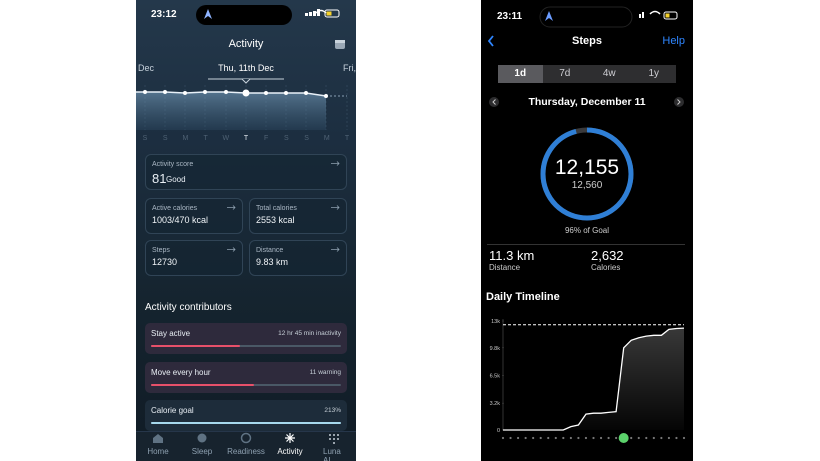 The image size is (820, 461). I want to click on next-date: Fri,, so click(349, 68).